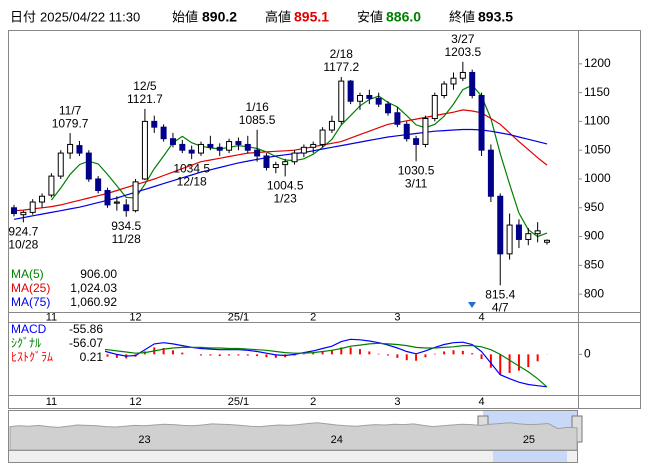 Image resolution: width=653 pixels, height=470 pixels. Describe the element at coordinates (597, 63) in the screenshot. I see `y-tick-label: 1200` at that location.